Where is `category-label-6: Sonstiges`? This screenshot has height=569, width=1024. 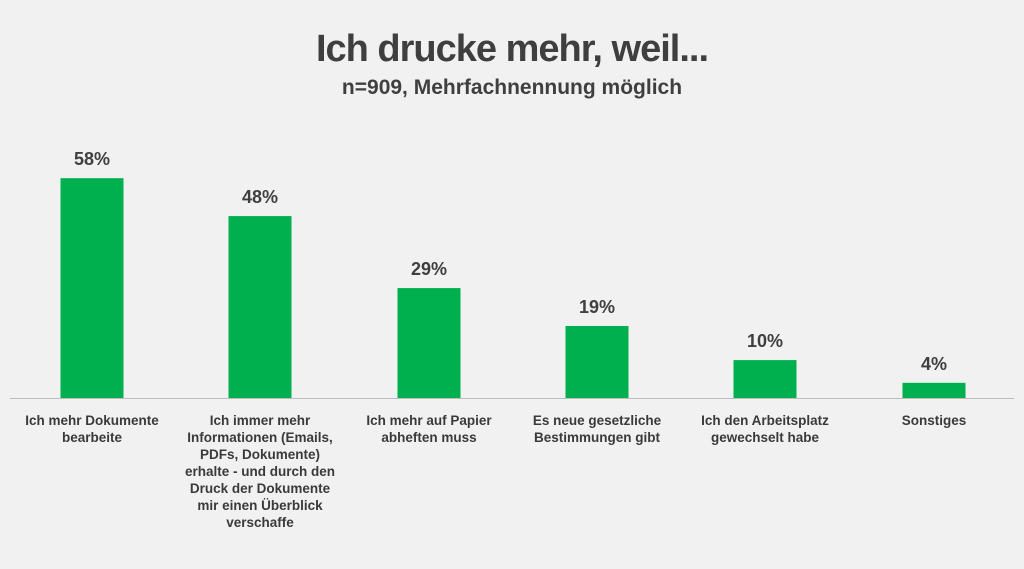 category-label-6: Sonstiges is located at coordinates (934, 420).